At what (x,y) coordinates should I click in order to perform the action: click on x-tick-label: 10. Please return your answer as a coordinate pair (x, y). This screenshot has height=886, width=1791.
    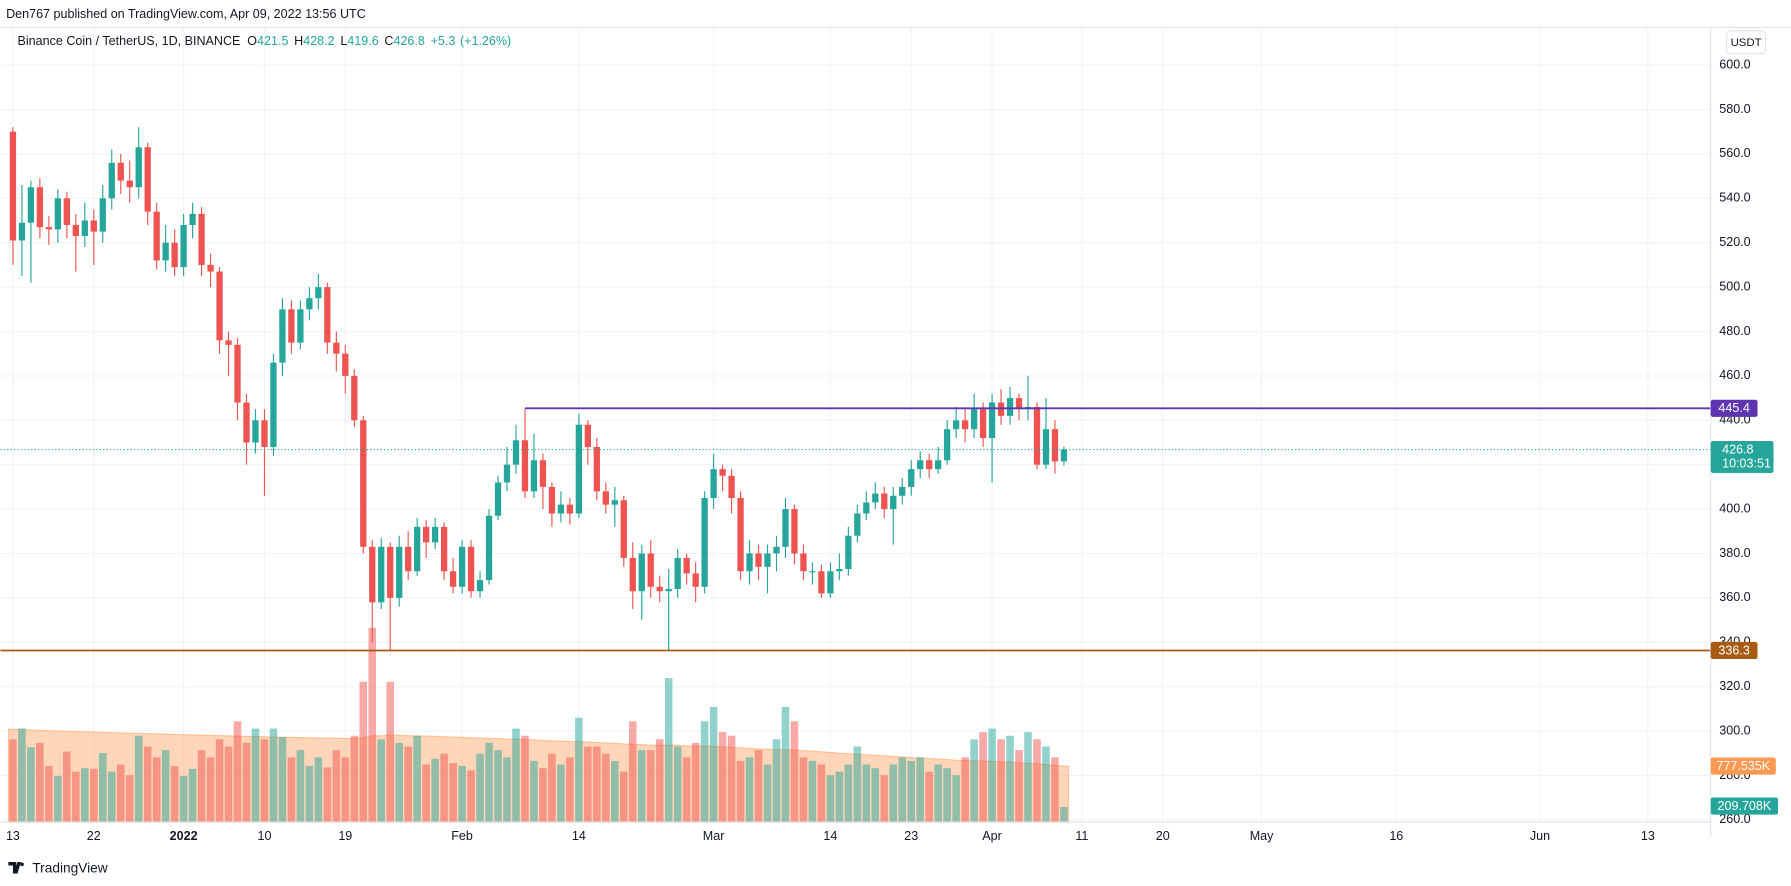
    Looking at the image, I should click on (264, 836).